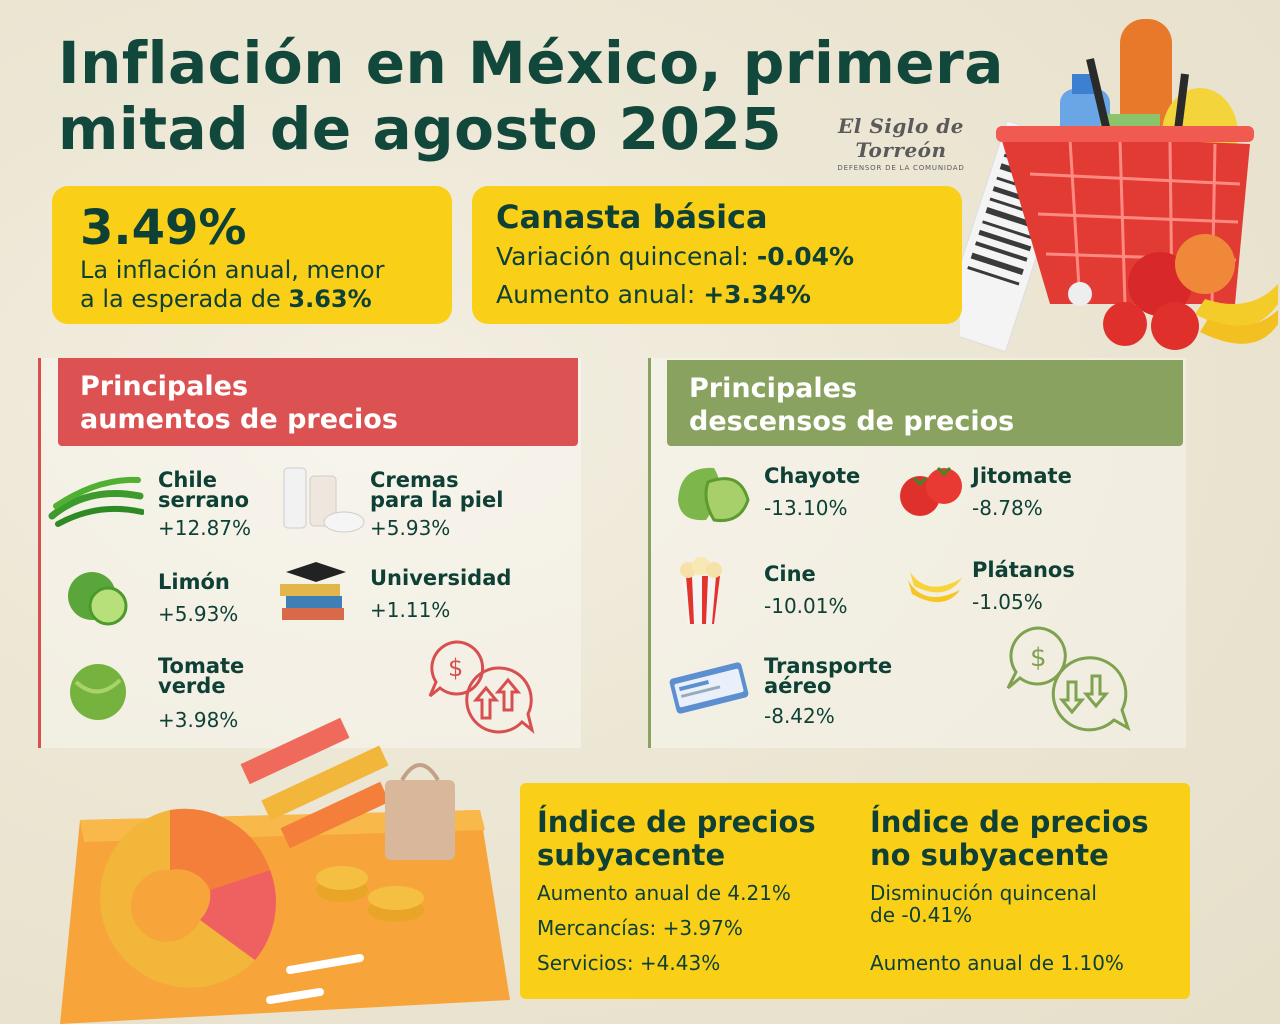 The image size is (1280, 1024). What do you see at coordinates (184, 299) in the screenshot?
I see `expected-prefix: a la esperada de` at bounding box center [184, 299].